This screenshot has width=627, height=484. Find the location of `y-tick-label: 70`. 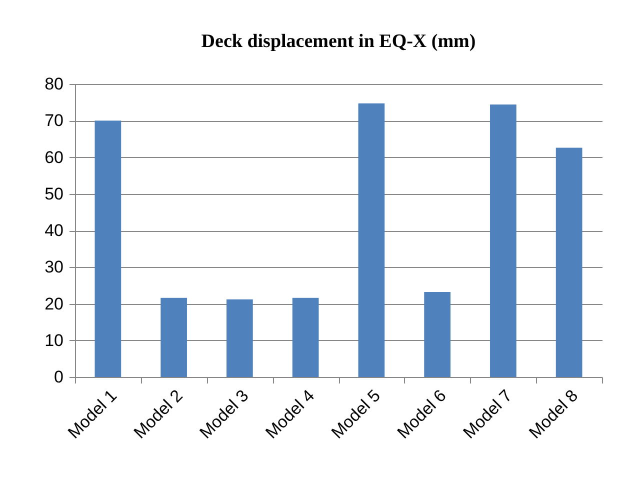

y-tick-label: 70 is located at coordinates (54, 120).